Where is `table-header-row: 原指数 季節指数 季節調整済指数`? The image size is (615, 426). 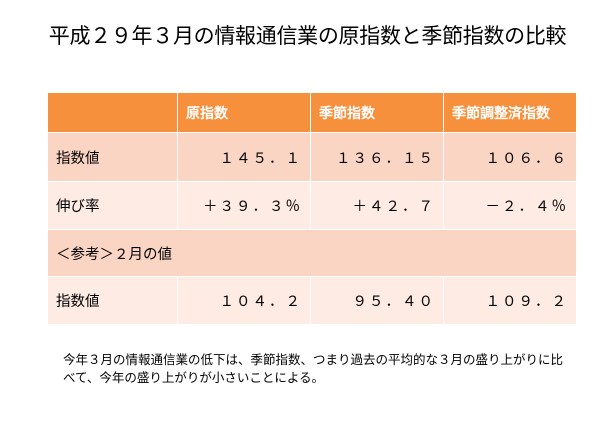
table-header-row: 原指数 季節指数 季節調整済指数 is located at coordinates (312, 112).